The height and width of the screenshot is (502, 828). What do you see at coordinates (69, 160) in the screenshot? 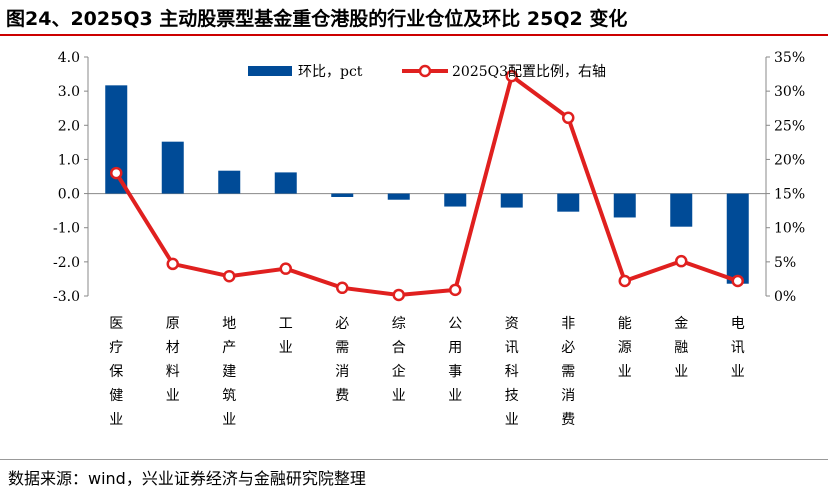
I see `left-tick-label: 1.0` at bounding box center [69, 160].